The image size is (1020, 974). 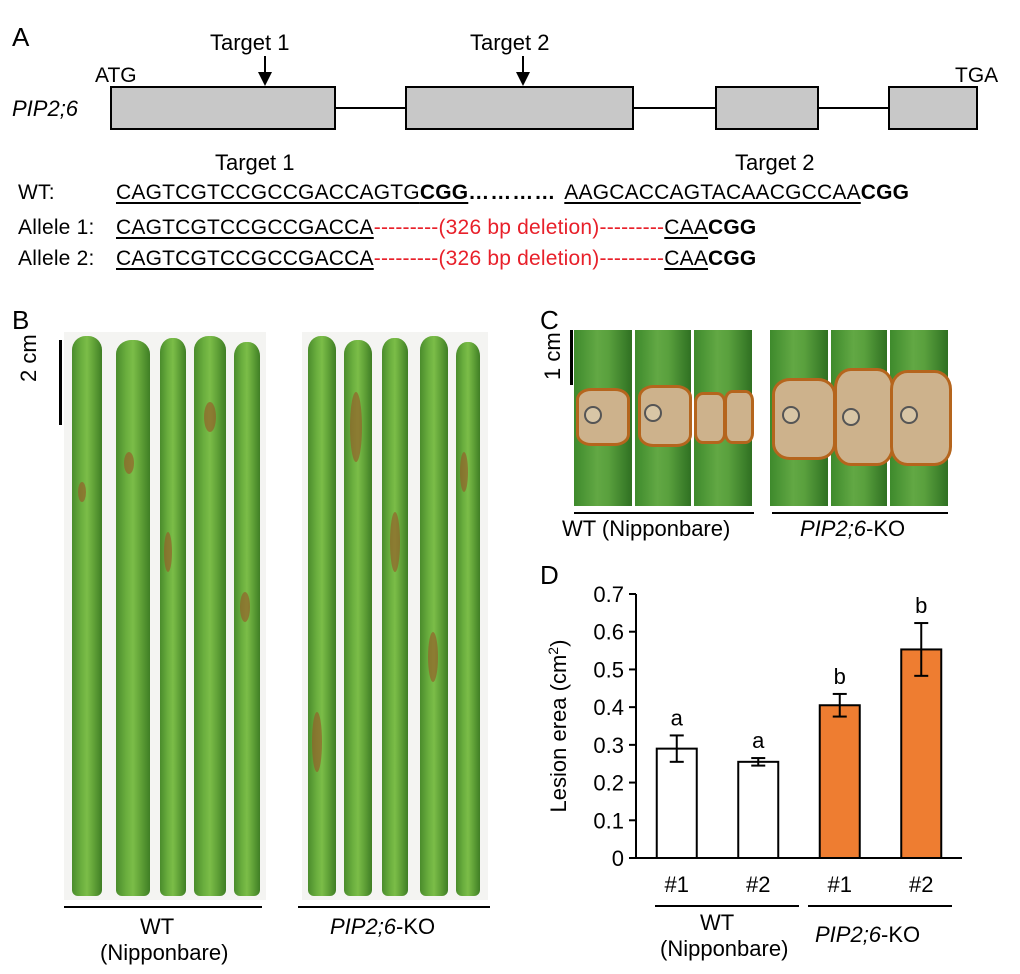 What do you see at coordinates (157, 926) in the screenshot?
I see `panel-b-wt-label-1: WT` at bounding box center [157, 926].